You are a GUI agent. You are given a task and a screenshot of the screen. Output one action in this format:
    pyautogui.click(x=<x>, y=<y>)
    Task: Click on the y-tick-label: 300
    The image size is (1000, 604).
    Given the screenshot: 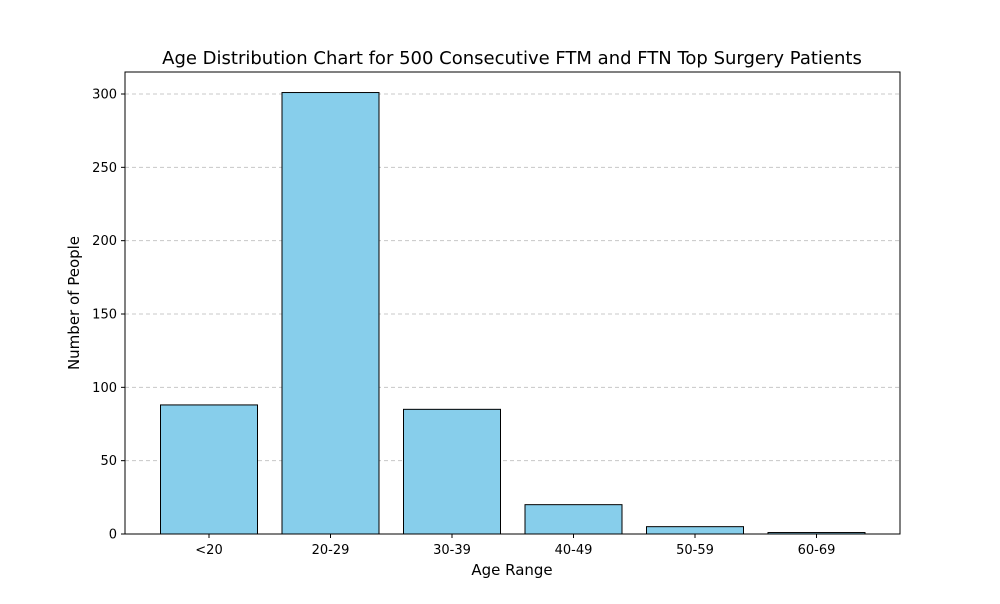 What is the action you would take?
    pyautogui.click(x=104, y=95)
    